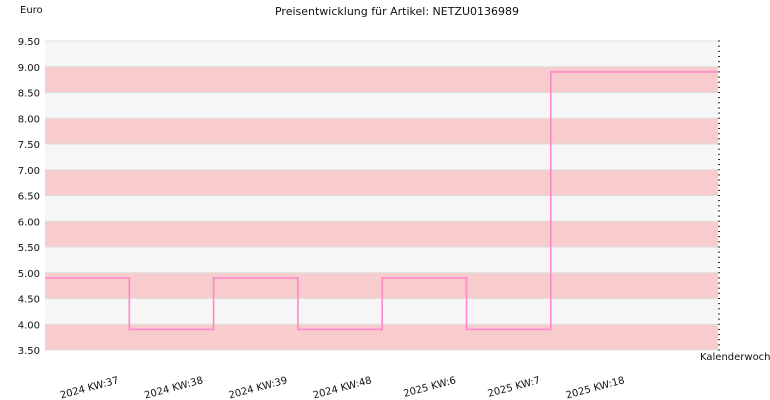 The image size is (770, 400). I want to click on y-tick-label: 4.00, so click(29, 325).